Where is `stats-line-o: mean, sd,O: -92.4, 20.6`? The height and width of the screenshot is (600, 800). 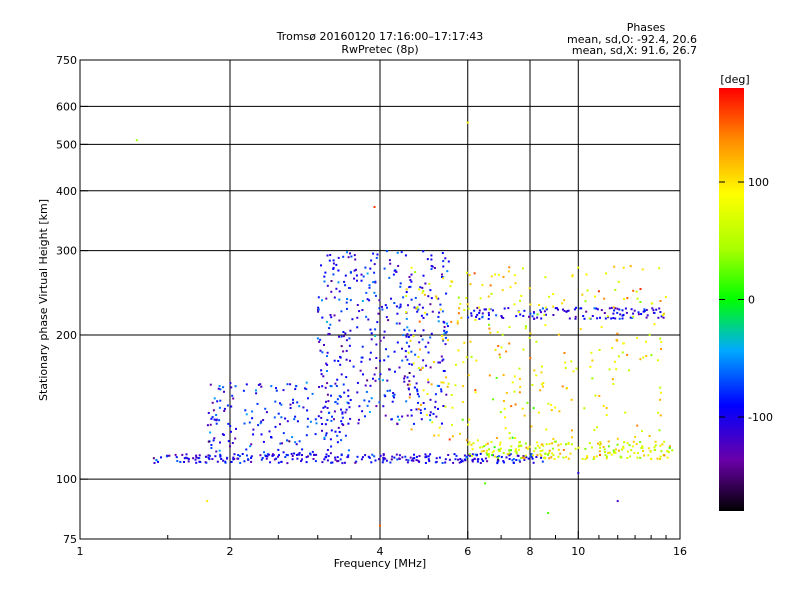
stats-line-o: mean, sd,O: -92.4, 20.6 is located at coordinates (632, 39).